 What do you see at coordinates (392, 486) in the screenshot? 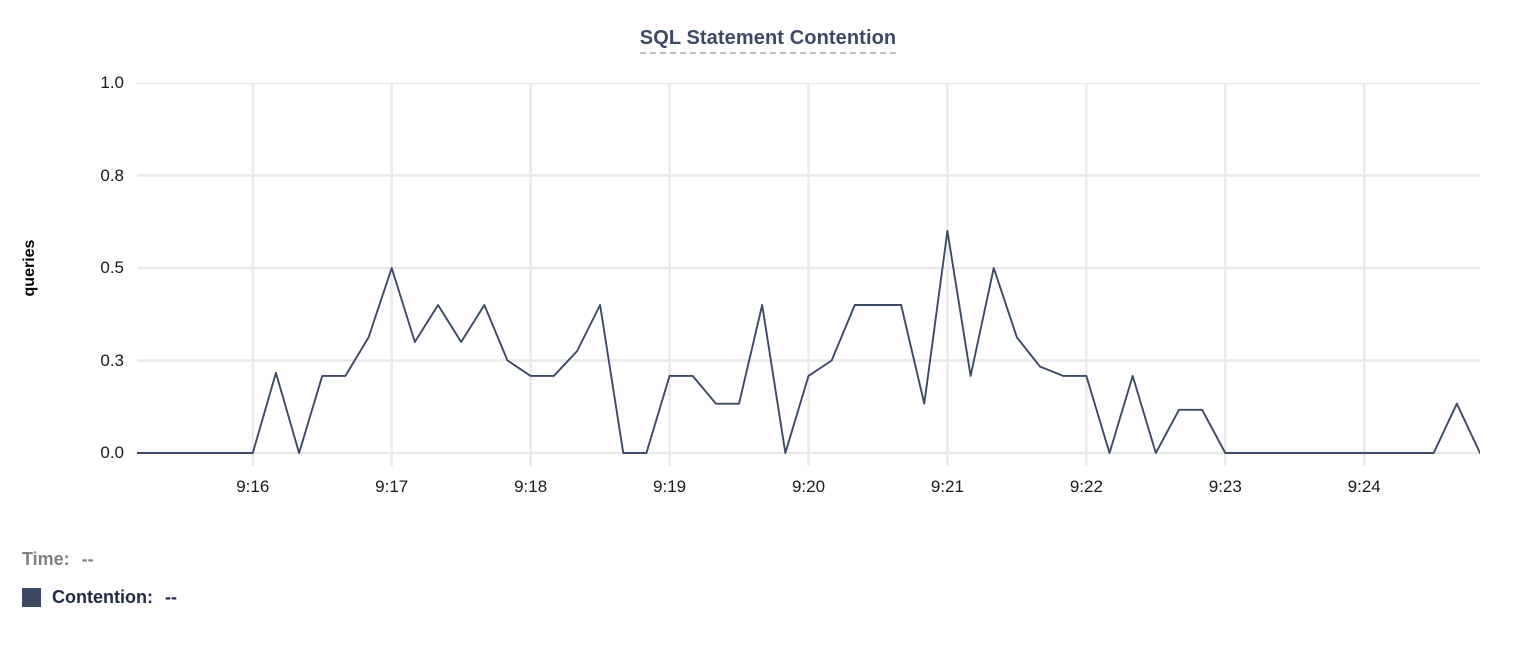
I see `x-tick-label: 9:17` at bounding box center [392, 486].